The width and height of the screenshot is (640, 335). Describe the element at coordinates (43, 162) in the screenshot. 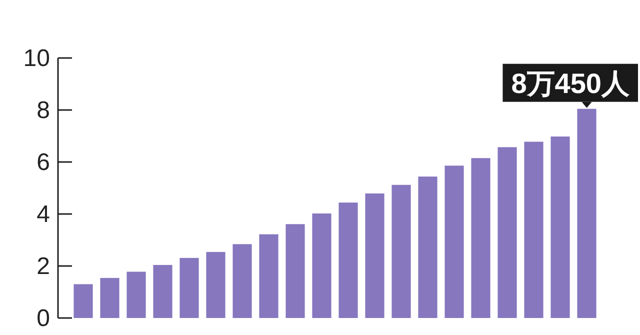

I see `y-tick-label: 6` at that location.